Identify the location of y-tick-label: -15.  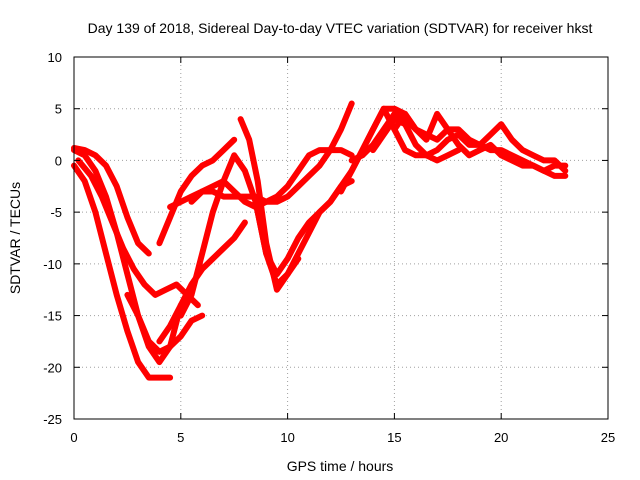
(52, 316).